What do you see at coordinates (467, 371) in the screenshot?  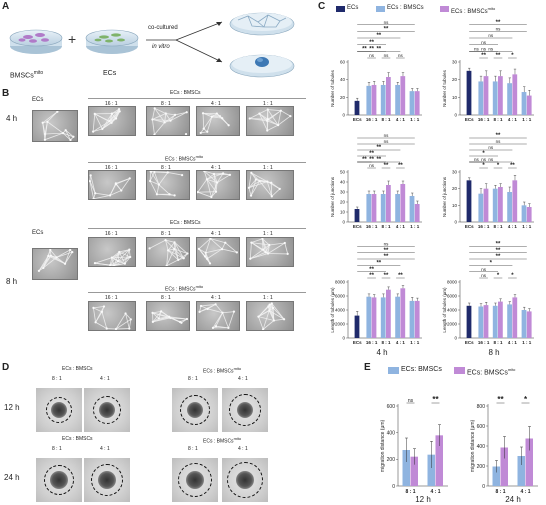 I see `migration-legend: ECs: BMSCs ECs: BMSCsmito` at bounding box center [467, 371].